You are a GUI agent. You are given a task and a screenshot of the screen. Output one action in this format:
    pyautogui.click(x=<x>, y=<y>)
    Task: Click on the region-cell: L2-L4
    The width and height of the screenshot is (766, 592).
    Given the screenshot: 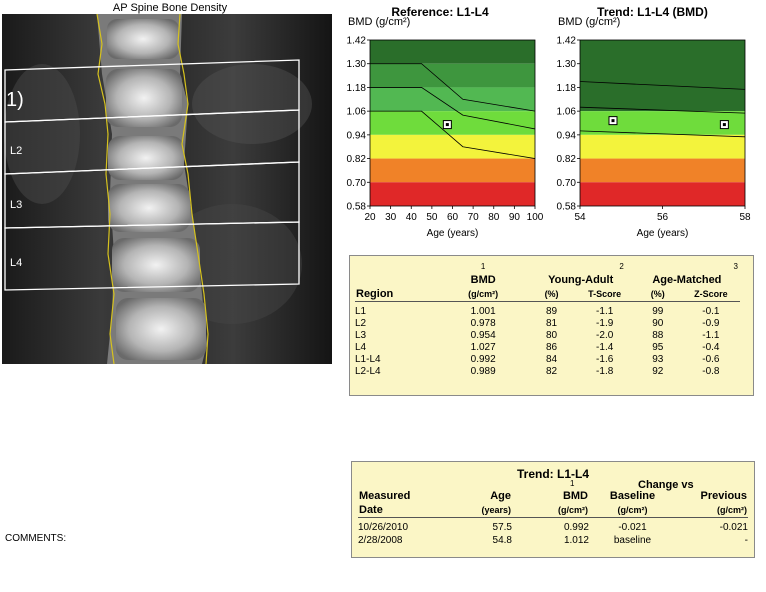 What is the action you would take?
    pyautogui.click(x=368, y=371)
    